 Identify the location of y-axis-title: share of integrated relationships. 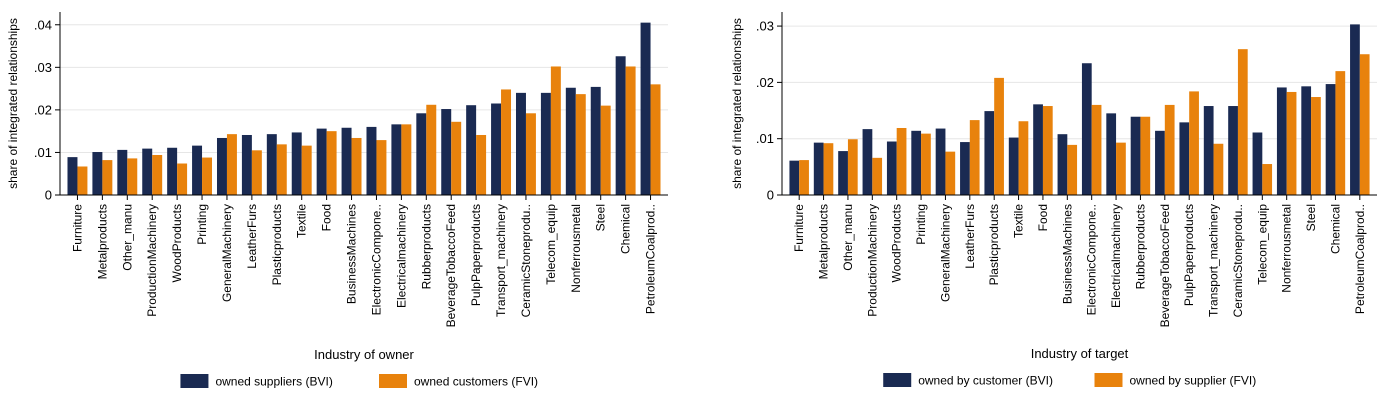
(737, 103).